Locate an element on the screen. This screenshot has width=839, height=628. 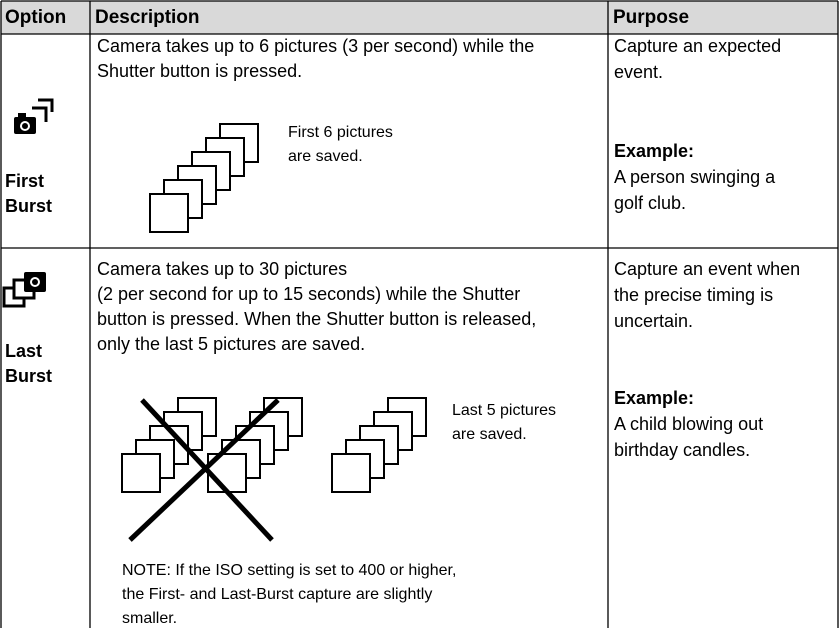
last-burst-saved-figure is located at coordinates (379, 445).